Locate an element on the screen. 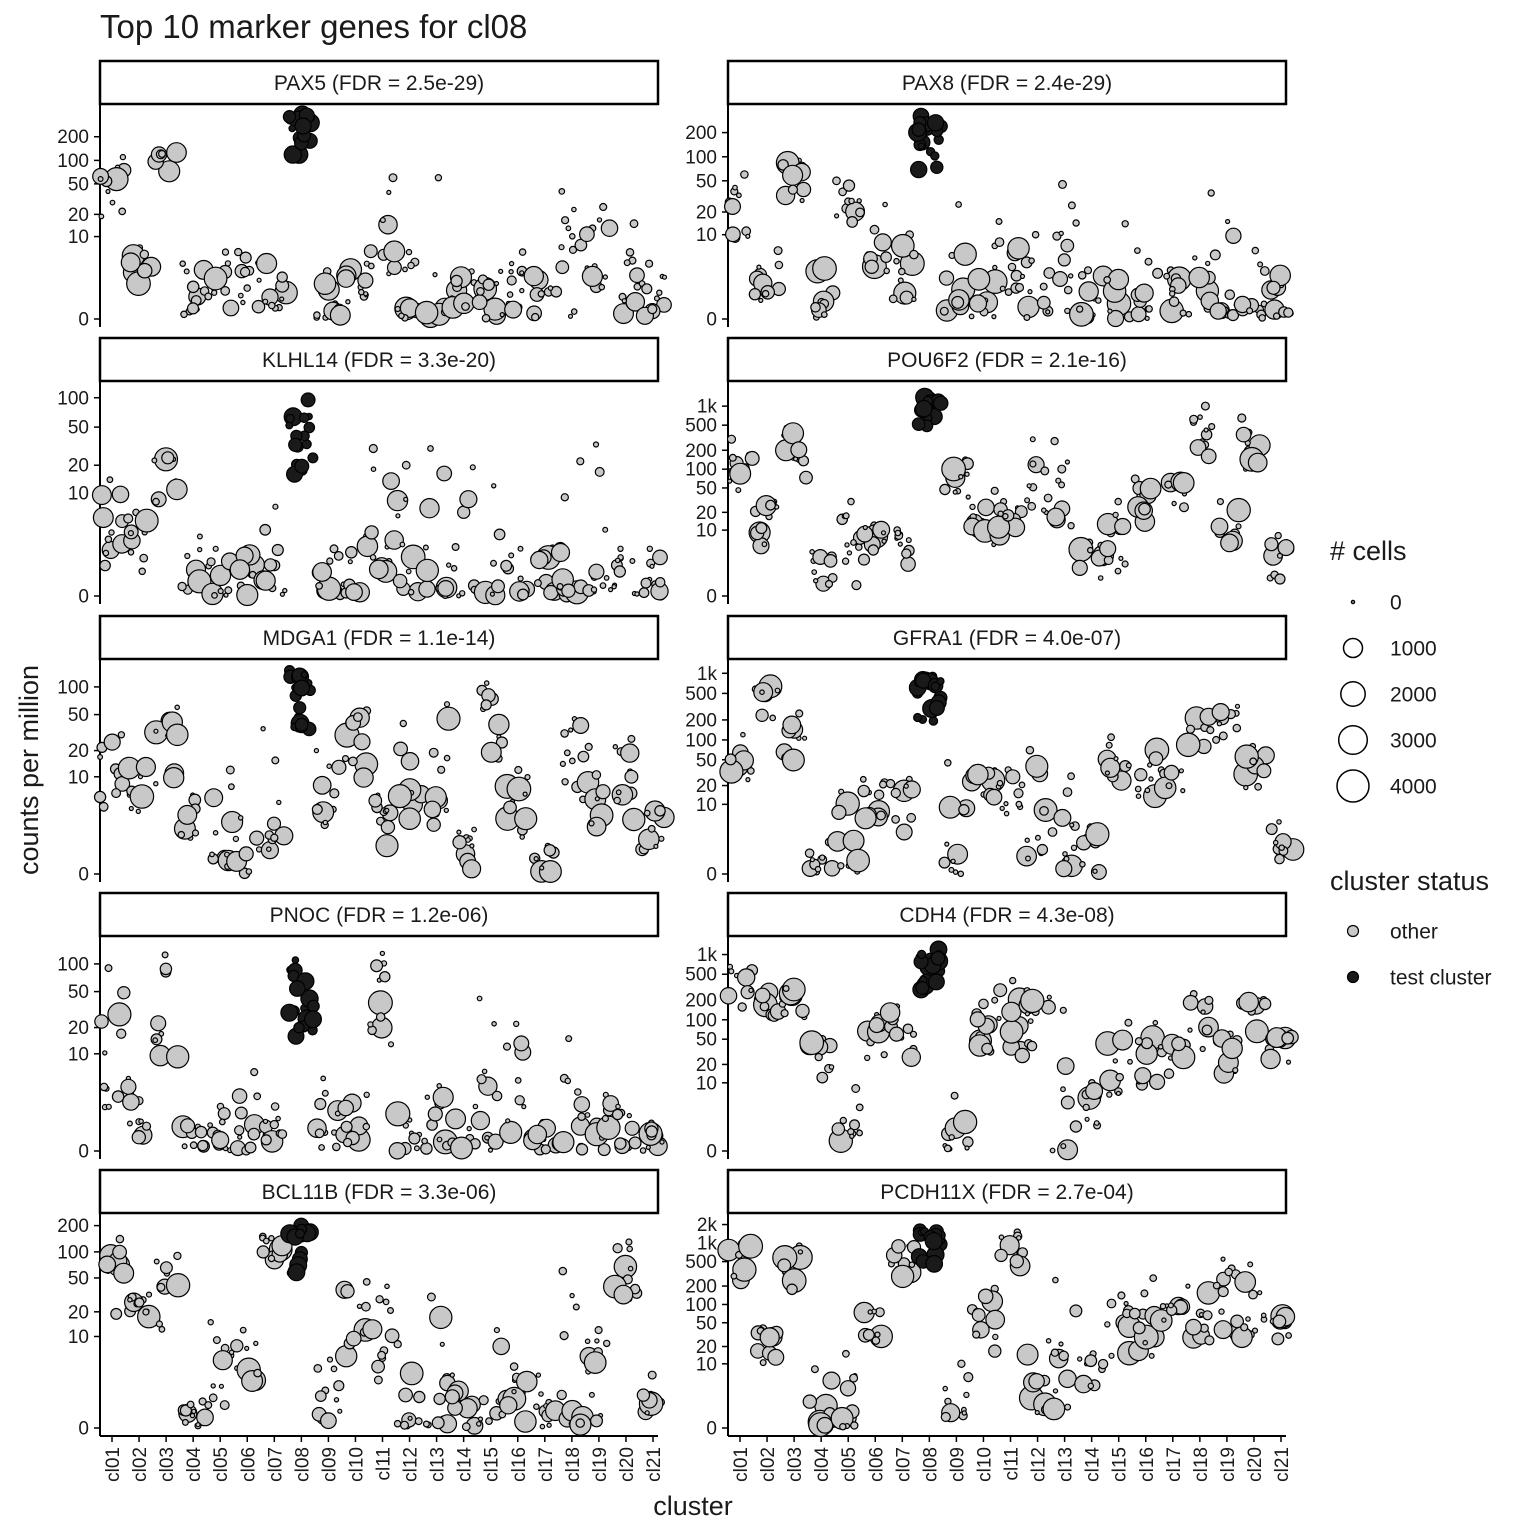  y-tick-label: 20 is located at coordinates (78, 1312).